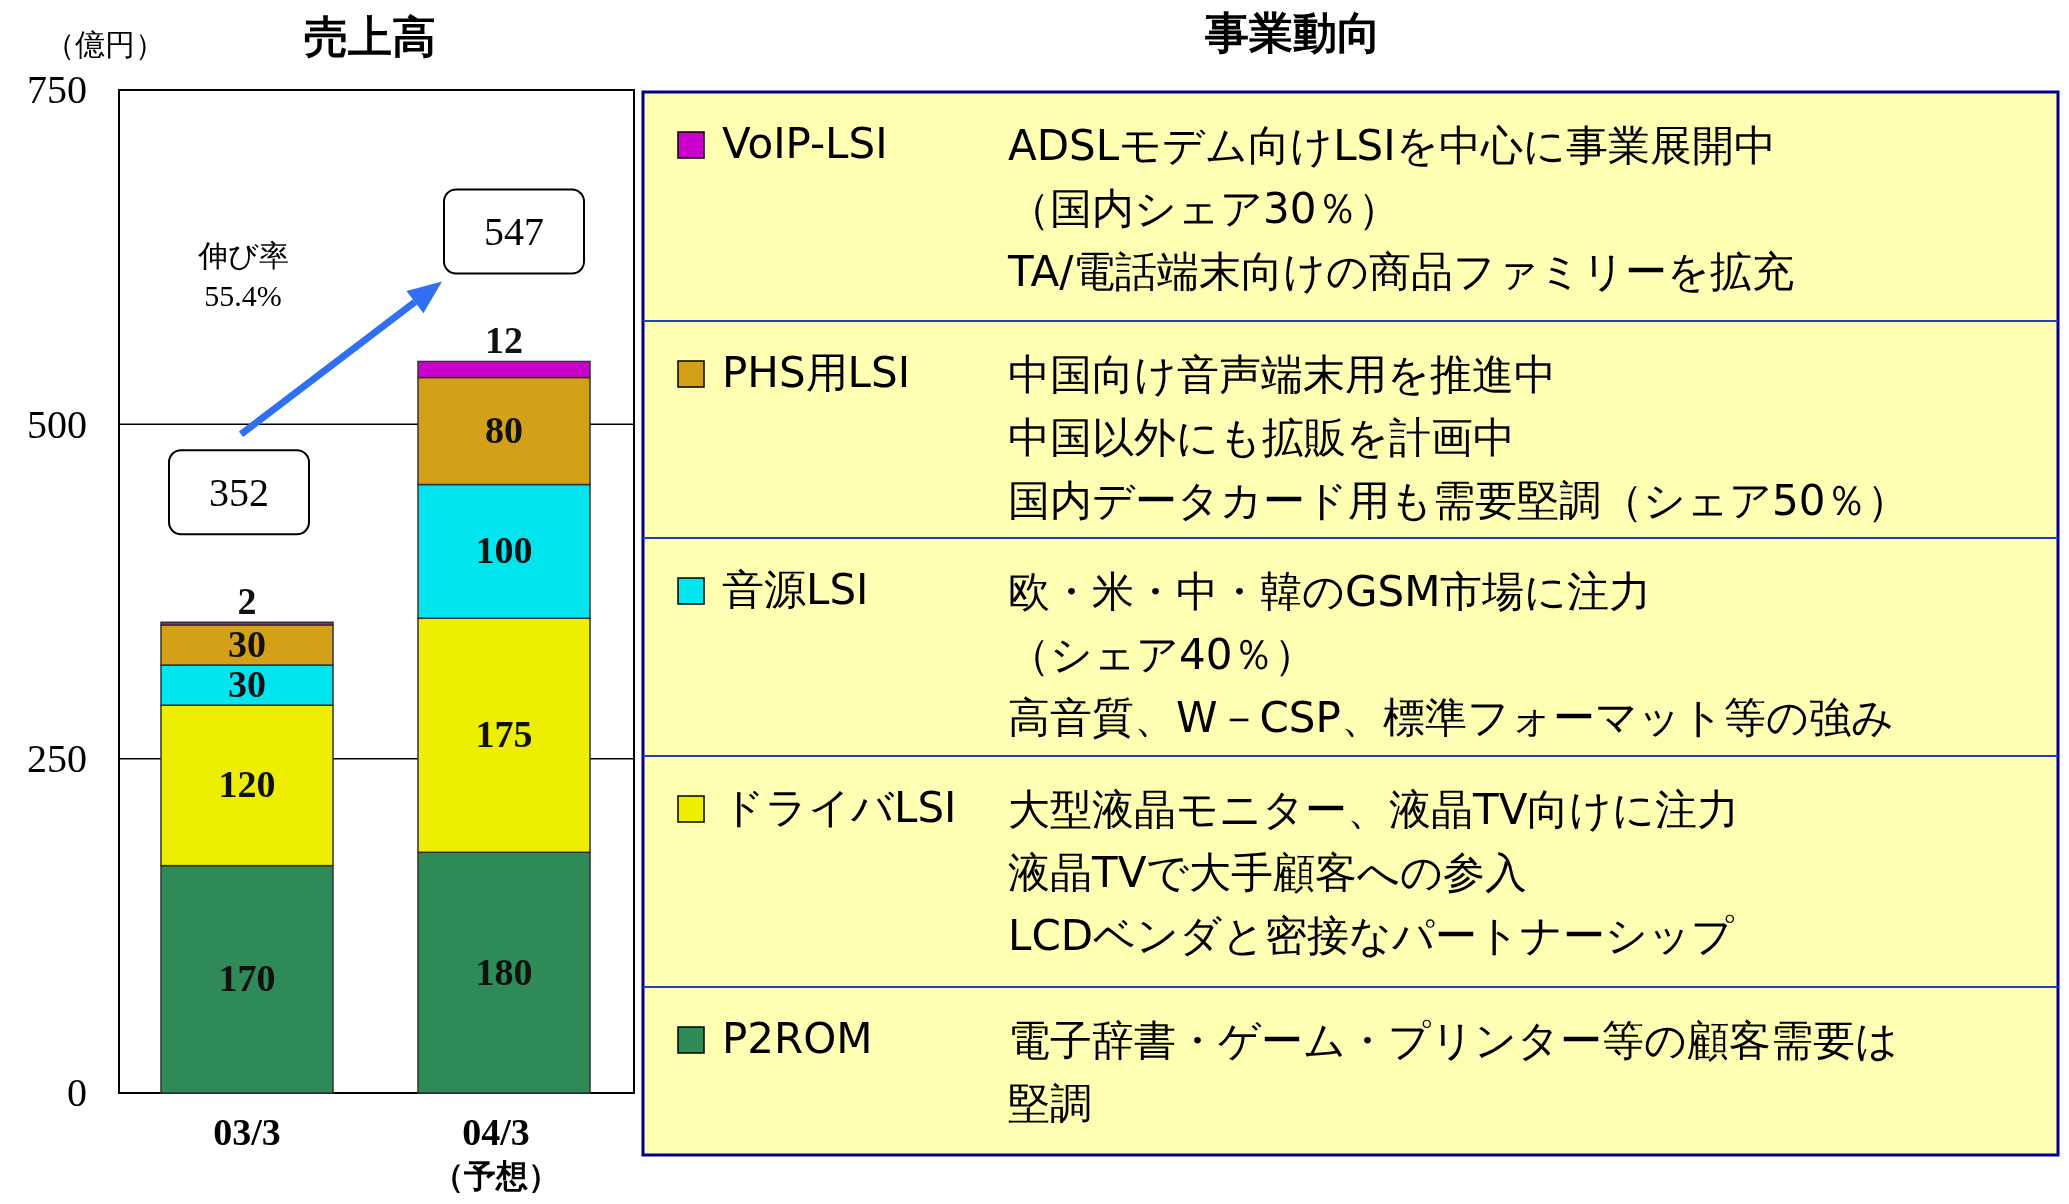 The image size is (2069, 1204). Describe the element at coordinates (239, 493) in the screenshot. I see `total-label: 352` at that location.